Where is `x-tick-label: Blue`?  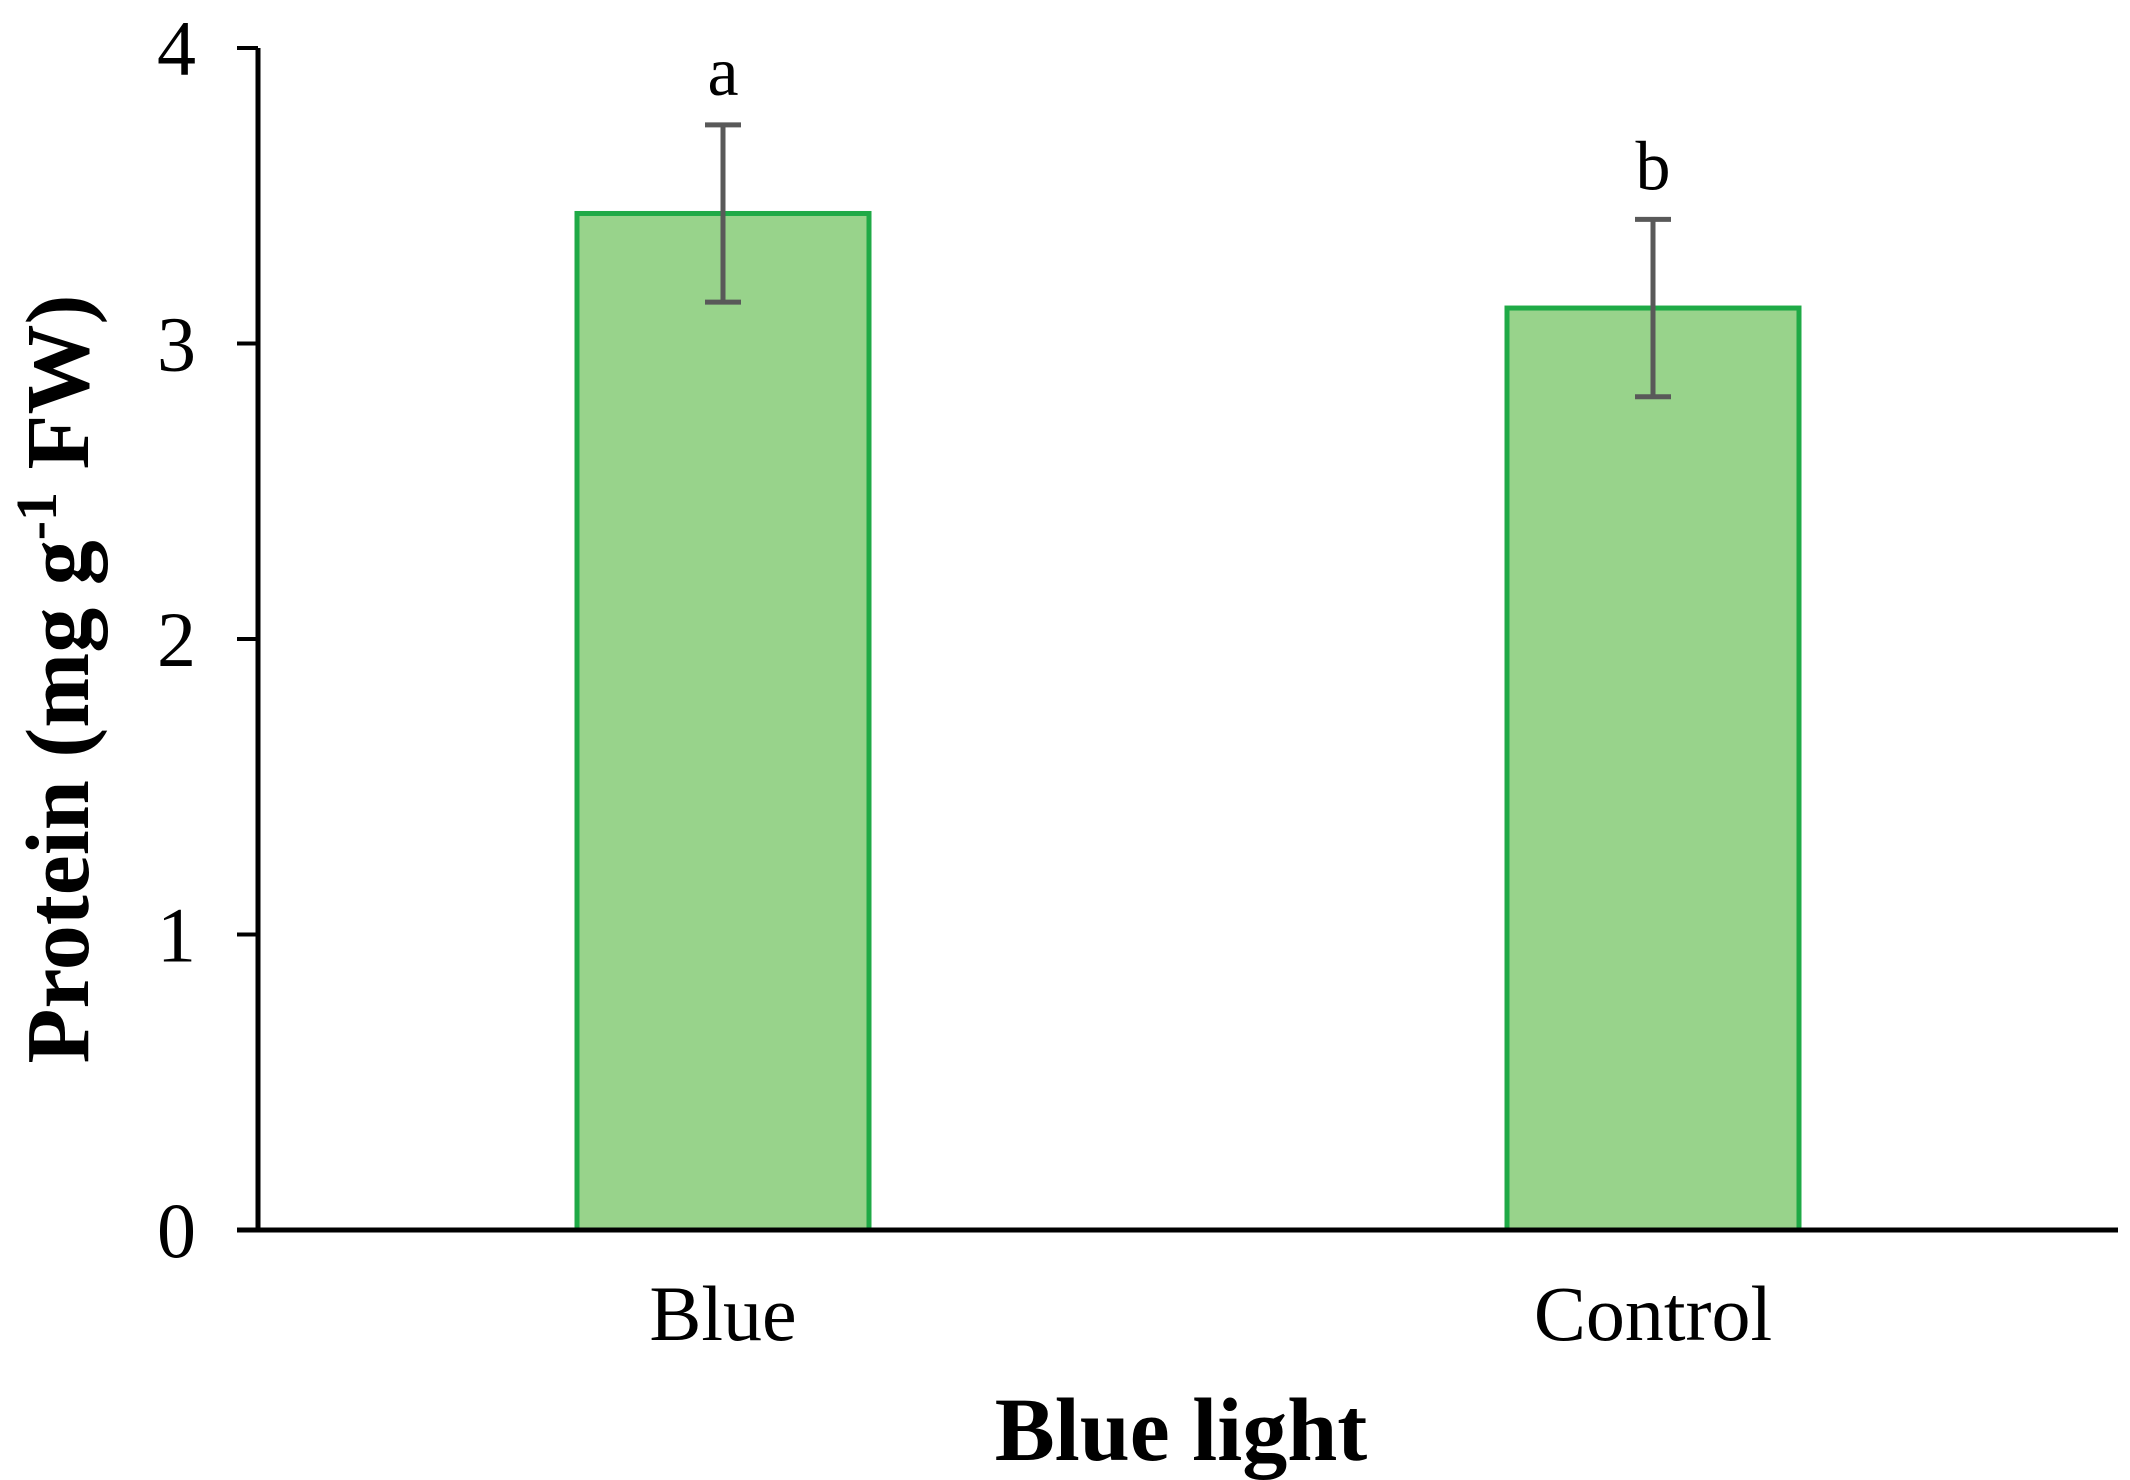 x-tick-label: Blue is located at coordinates (722, 1313).